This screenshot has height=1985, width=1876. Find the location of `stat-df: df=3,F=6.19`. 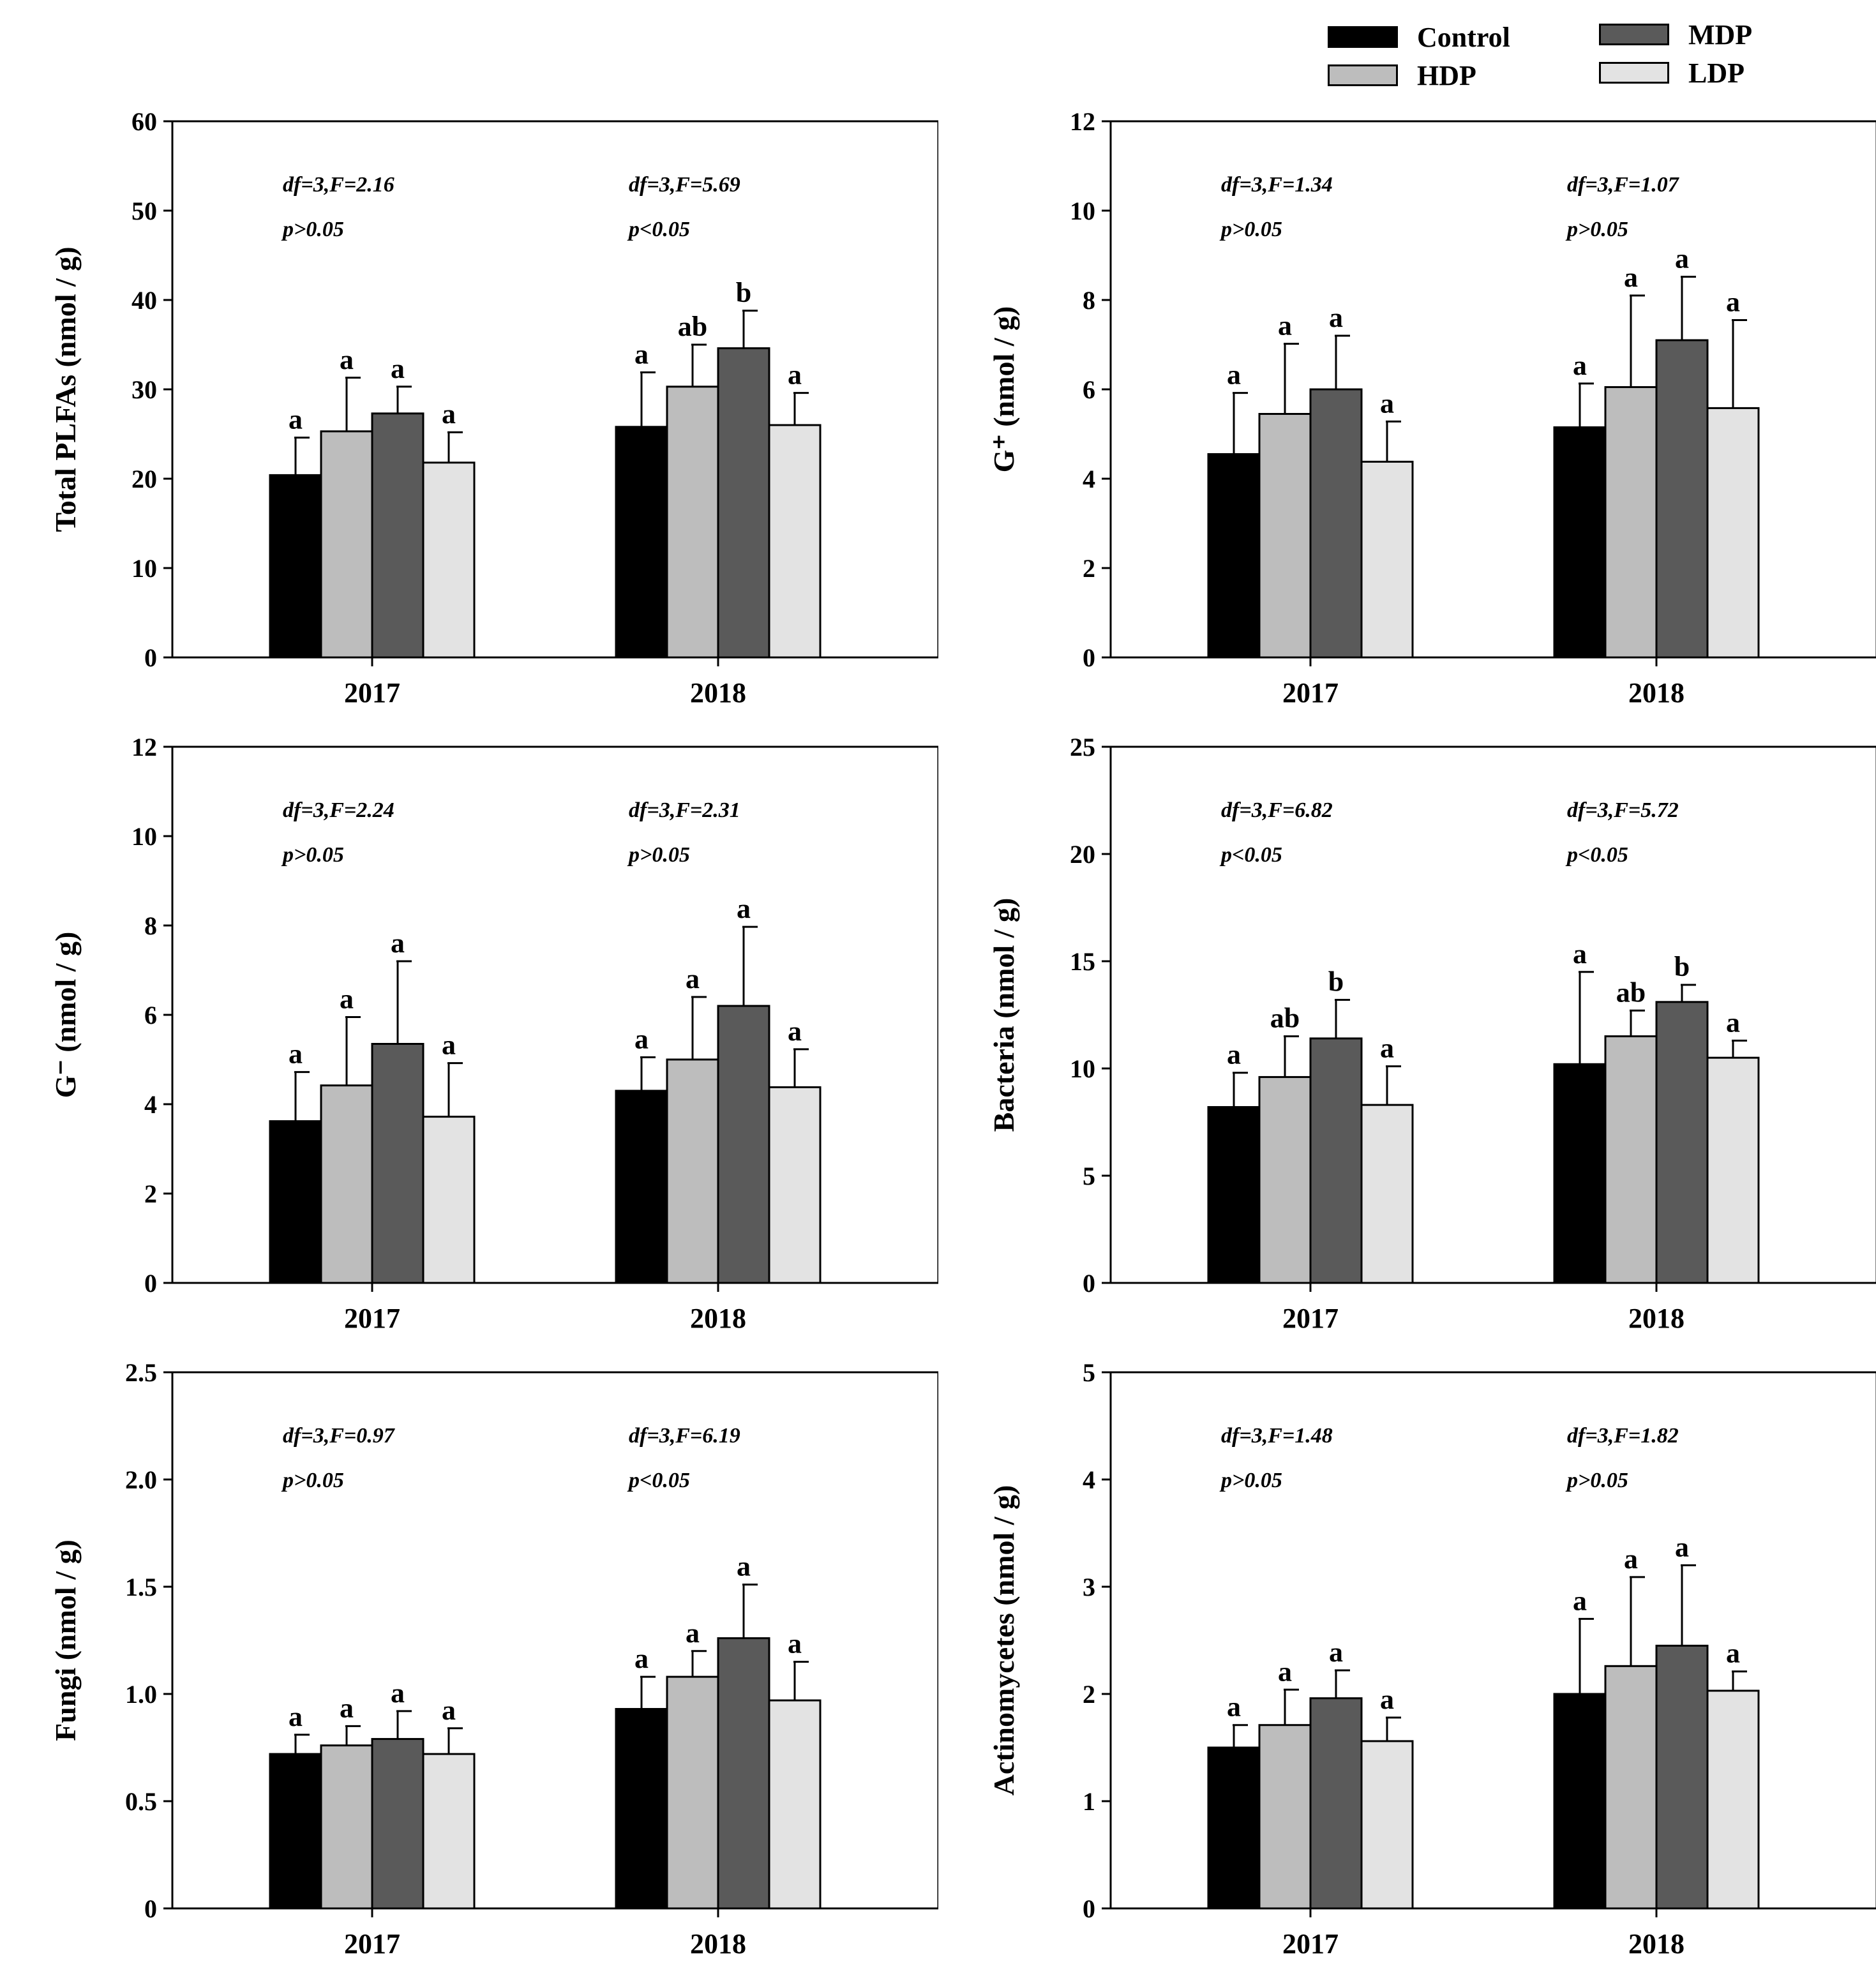

stat-df: df=3,F=6.19 is located at coordinates (685, 1436).